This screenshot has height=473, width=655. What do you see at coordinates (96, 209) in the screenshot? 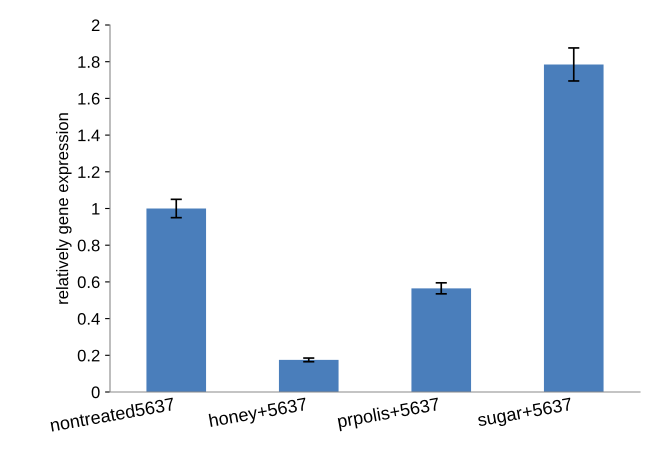
I see `y-tick-label: 1` at bounding box center [96, 209].